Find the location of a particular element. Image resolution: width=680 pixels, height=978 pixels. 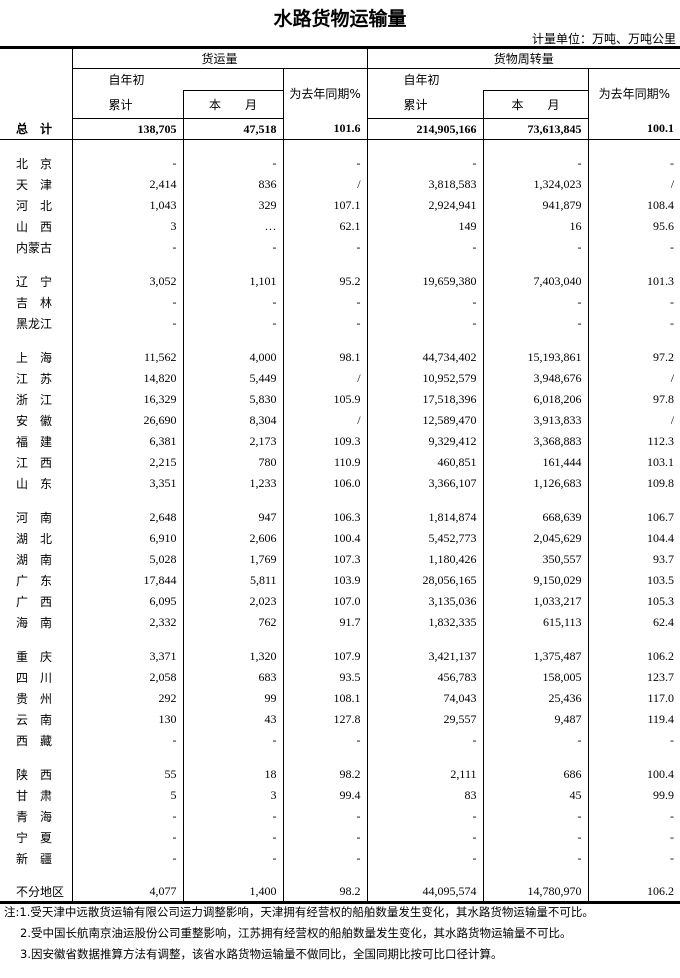

fv-ytd-header: 自年初 is located at coordinates (127, 79).